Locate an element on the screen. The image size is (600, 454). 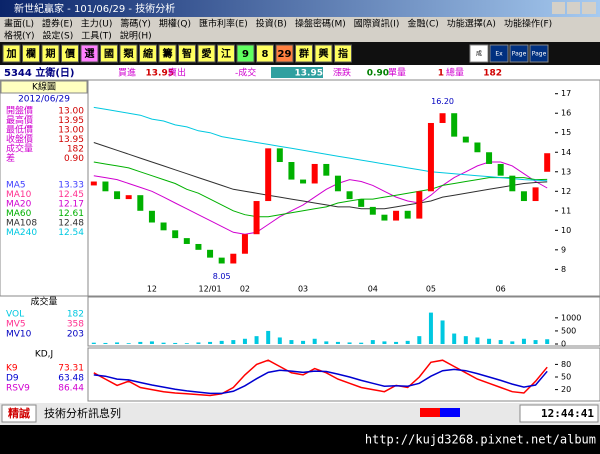
y-tick-label: 14 is located at coordinates (566, 152).